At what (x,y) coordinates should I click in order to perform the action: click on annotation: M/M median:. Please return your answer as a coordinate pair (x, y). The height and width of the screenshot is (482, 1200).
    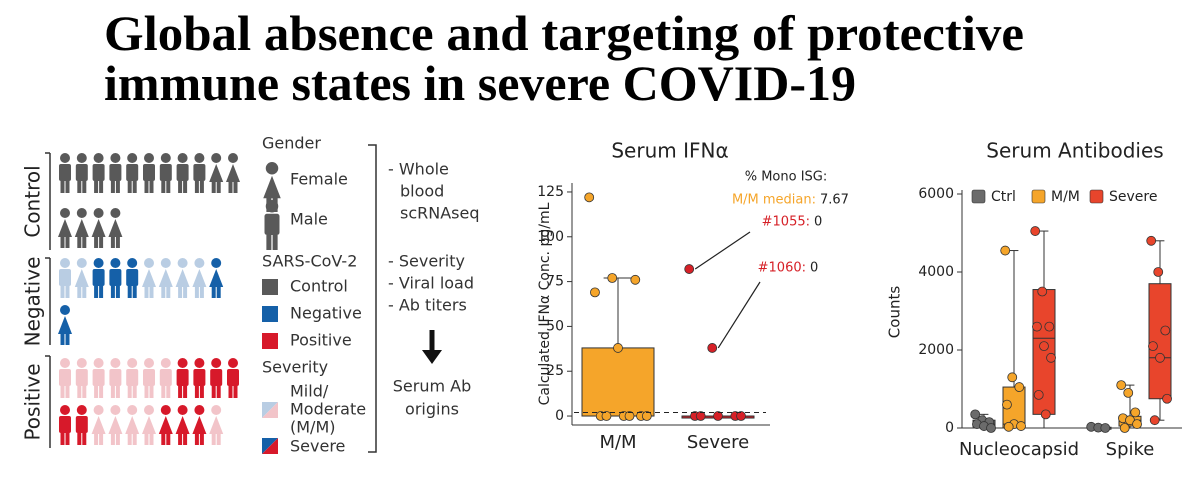
    Looking at the image, I should click on (774, 200).